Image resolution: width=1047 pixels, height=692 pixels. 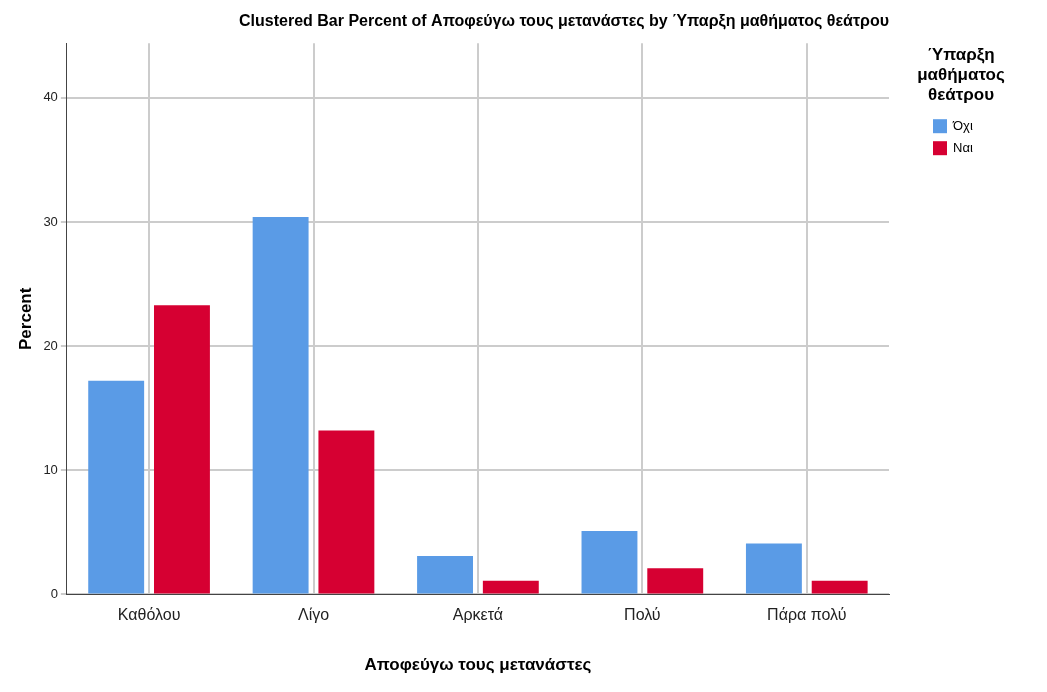 I want to click on y-tick-label: 30, so click(x=50, y=221).